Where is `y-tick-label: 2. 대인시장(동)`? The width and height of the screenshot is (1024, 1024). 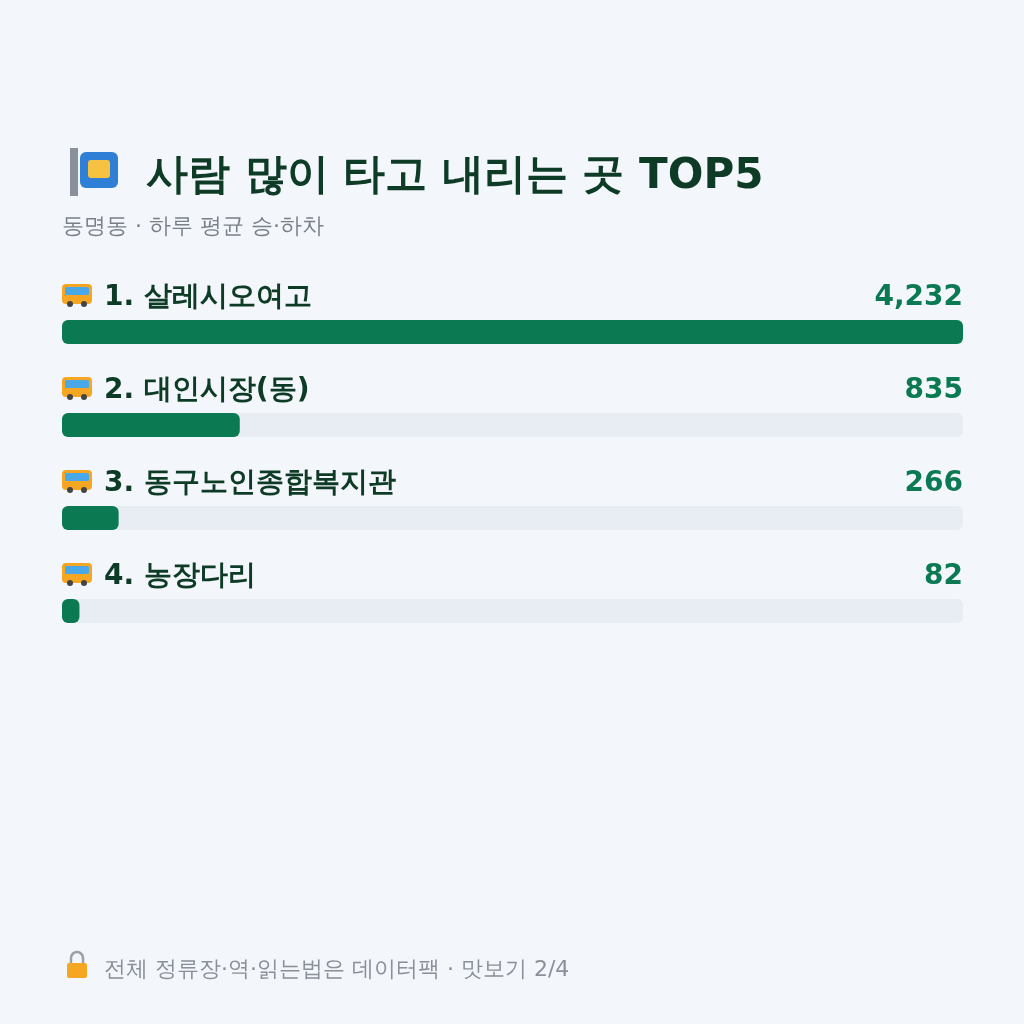
y-tick-label: 2. 대인시장(동) is located at coordinates (207, 388).